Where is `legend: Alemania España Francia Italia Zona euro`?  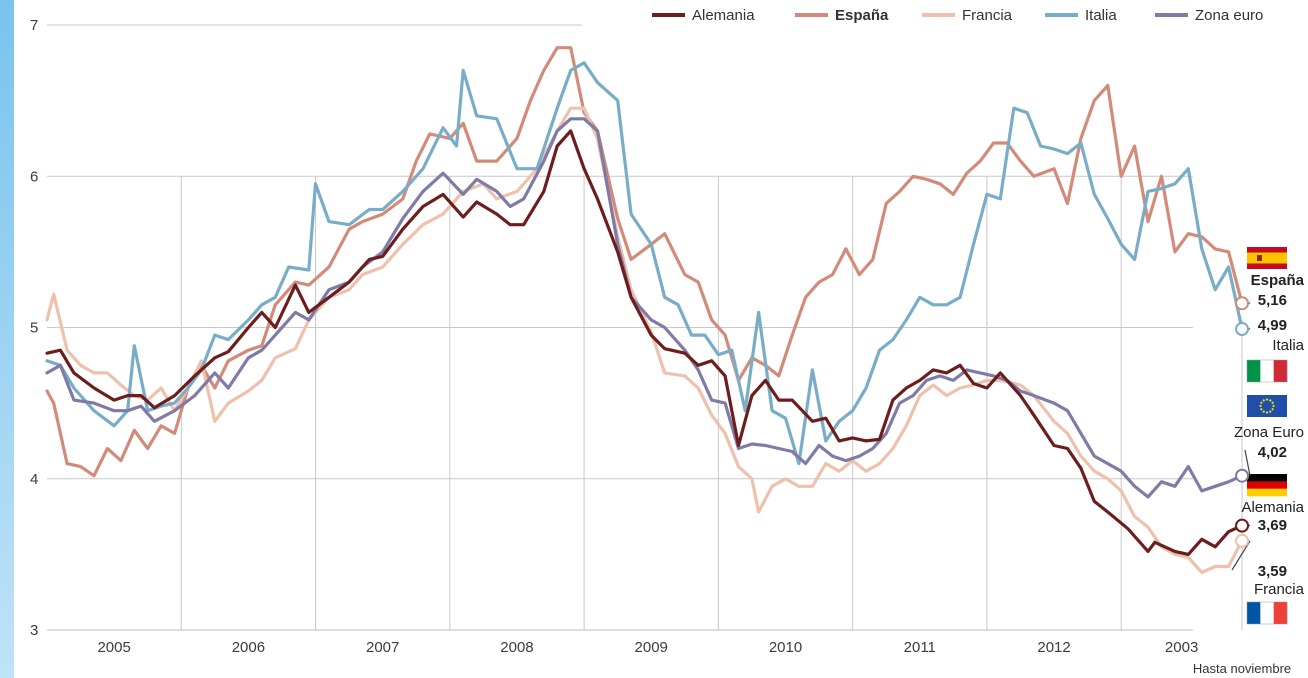 legend: Alemania España Francia Italia Zona euro is located at coordinates (957, 15).